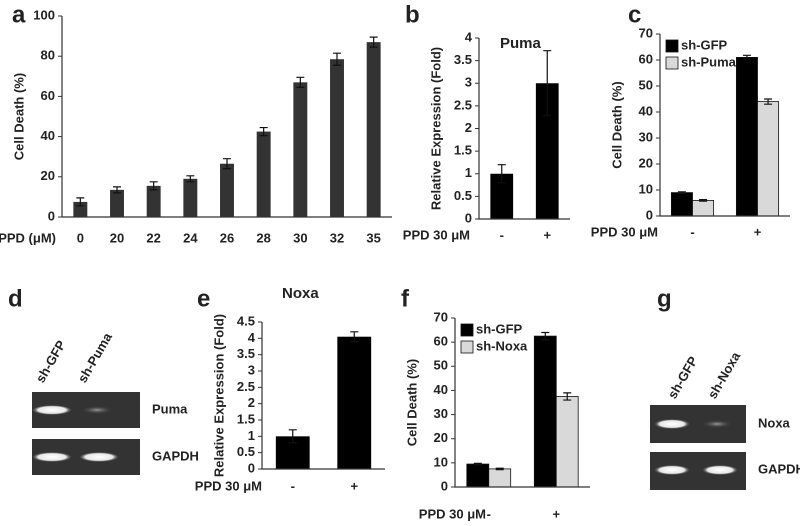  What do you see at coordinates (117, 237) in the screenshot?
I see `x-tick-label: 20` at bounding box center [117, 237].